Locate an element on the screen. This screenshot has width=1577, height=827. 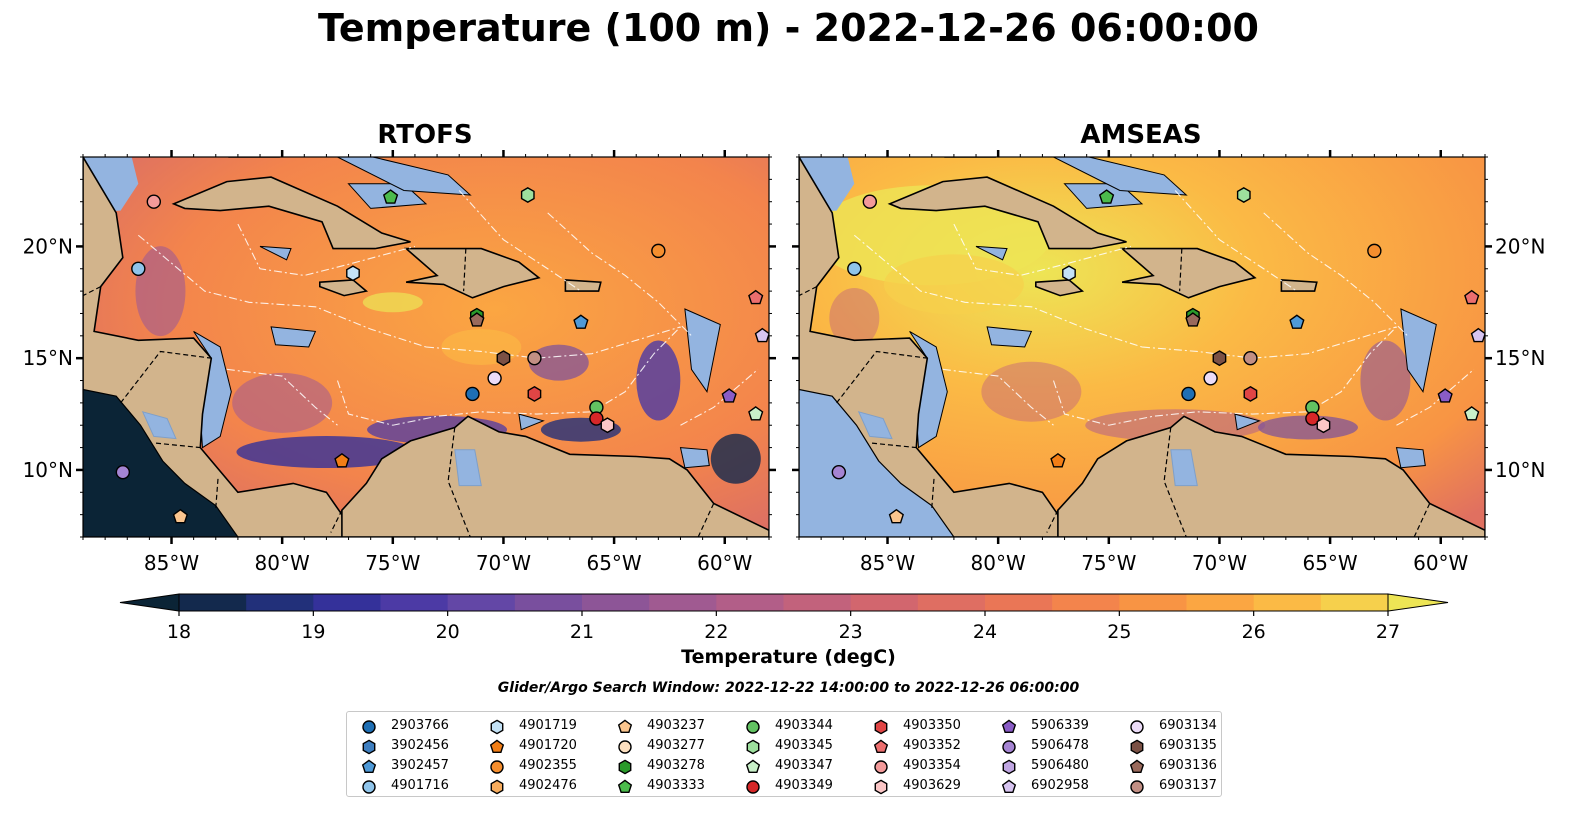
land-hispaniola is located at coordinates (472, 273).